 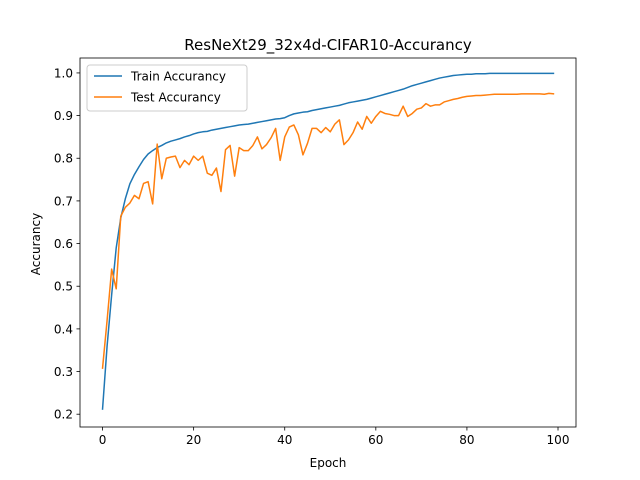 I want to click on x-tick-label: 80, so click(x=466, y=440).